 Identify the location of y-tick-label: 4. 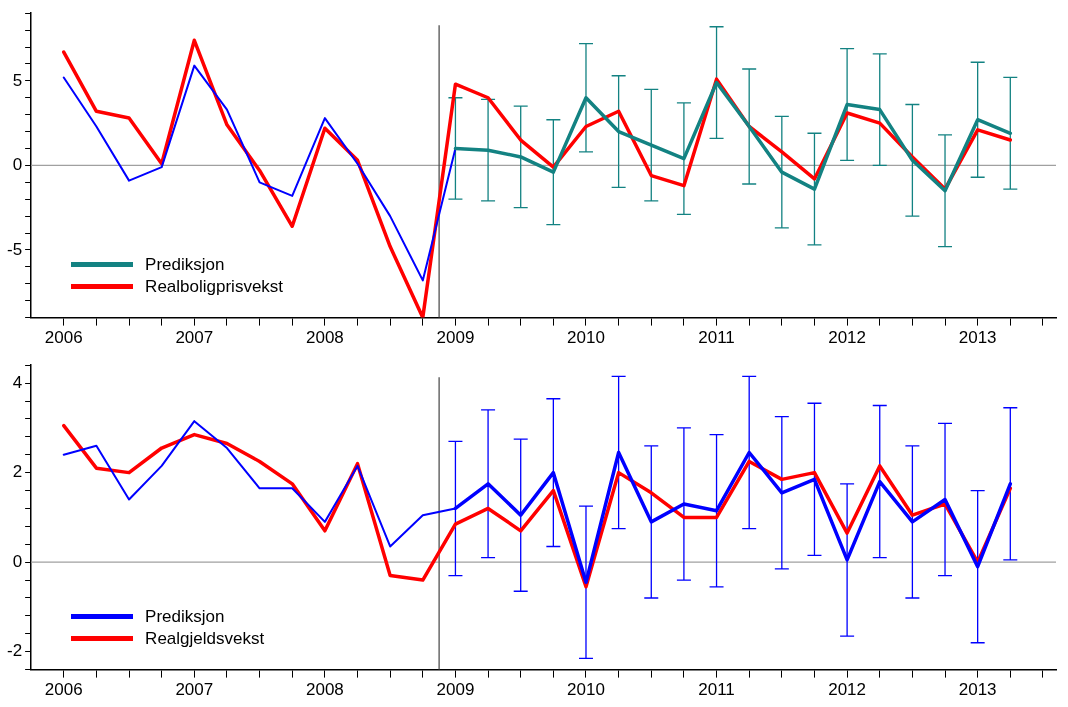
(17, 382).